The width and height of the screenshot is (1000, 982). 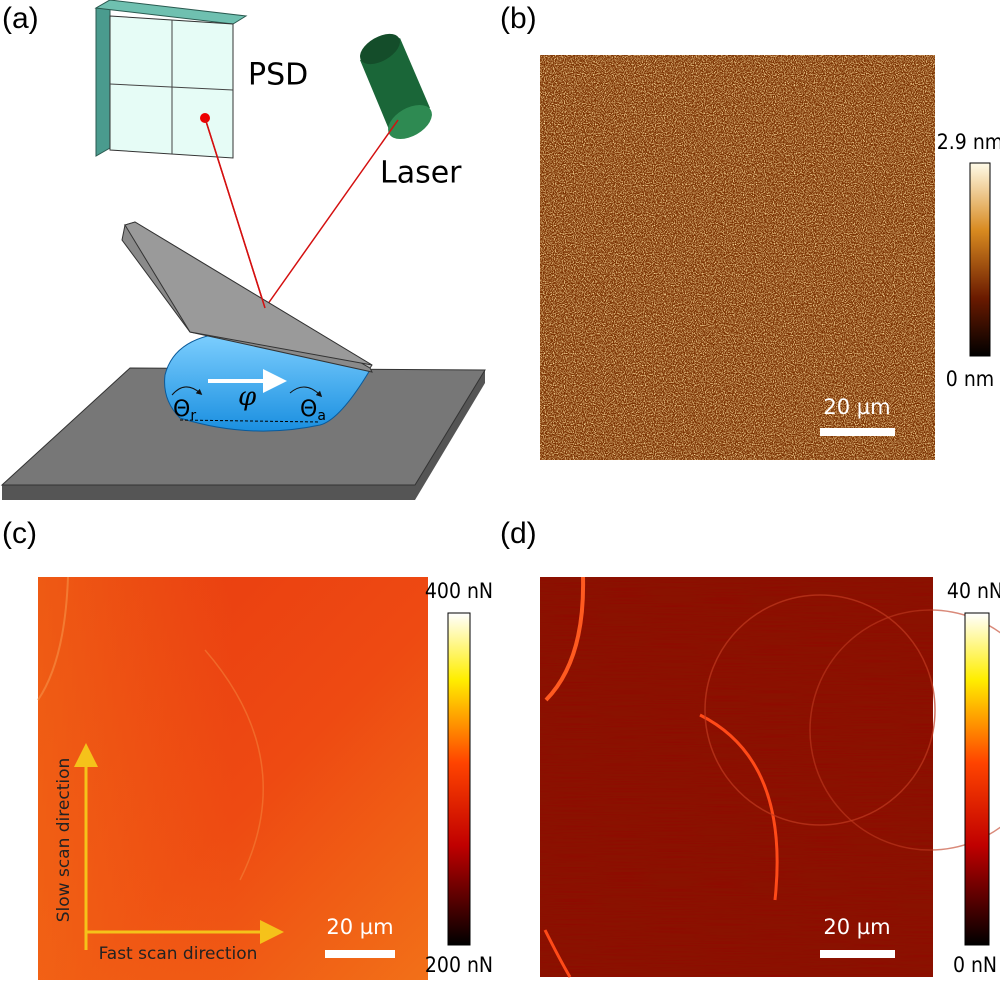 What do you see at coordinates (410, 122) in the screenshot?
I see `laser-end` at bounding box center [410, 122].